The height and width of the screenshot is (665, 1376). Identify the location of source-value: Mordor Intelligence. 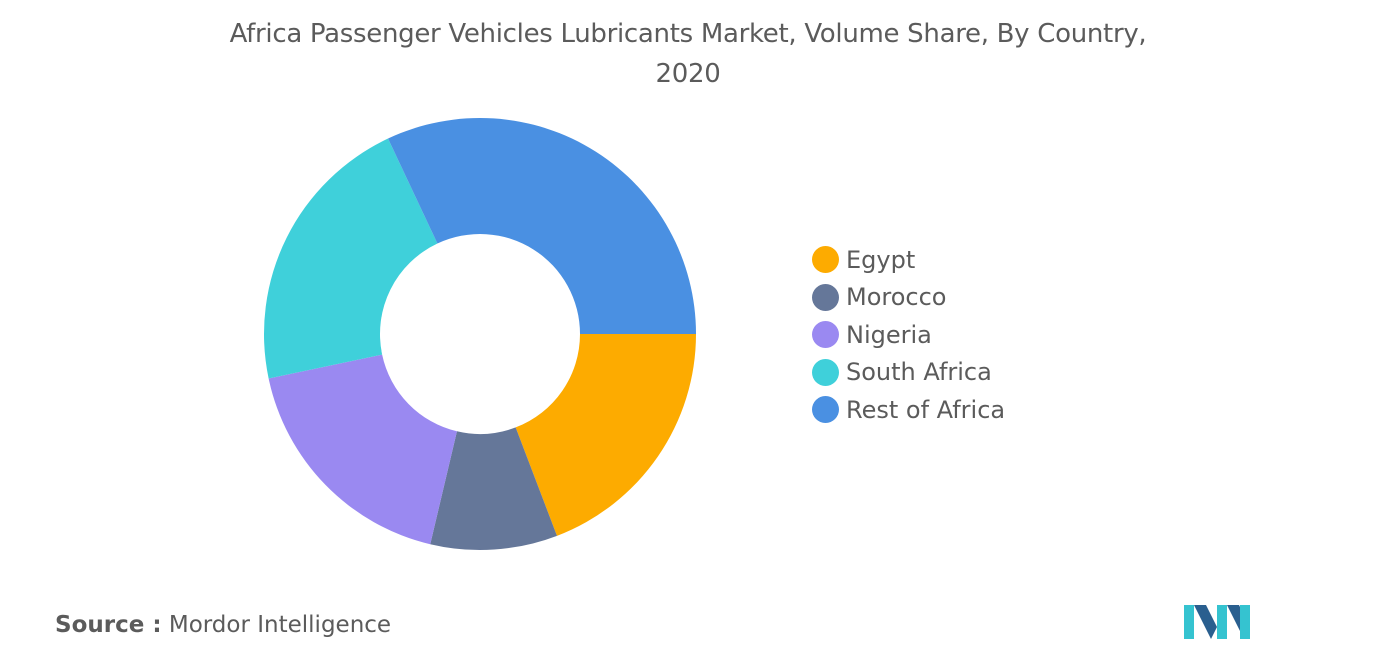
(280, 625).